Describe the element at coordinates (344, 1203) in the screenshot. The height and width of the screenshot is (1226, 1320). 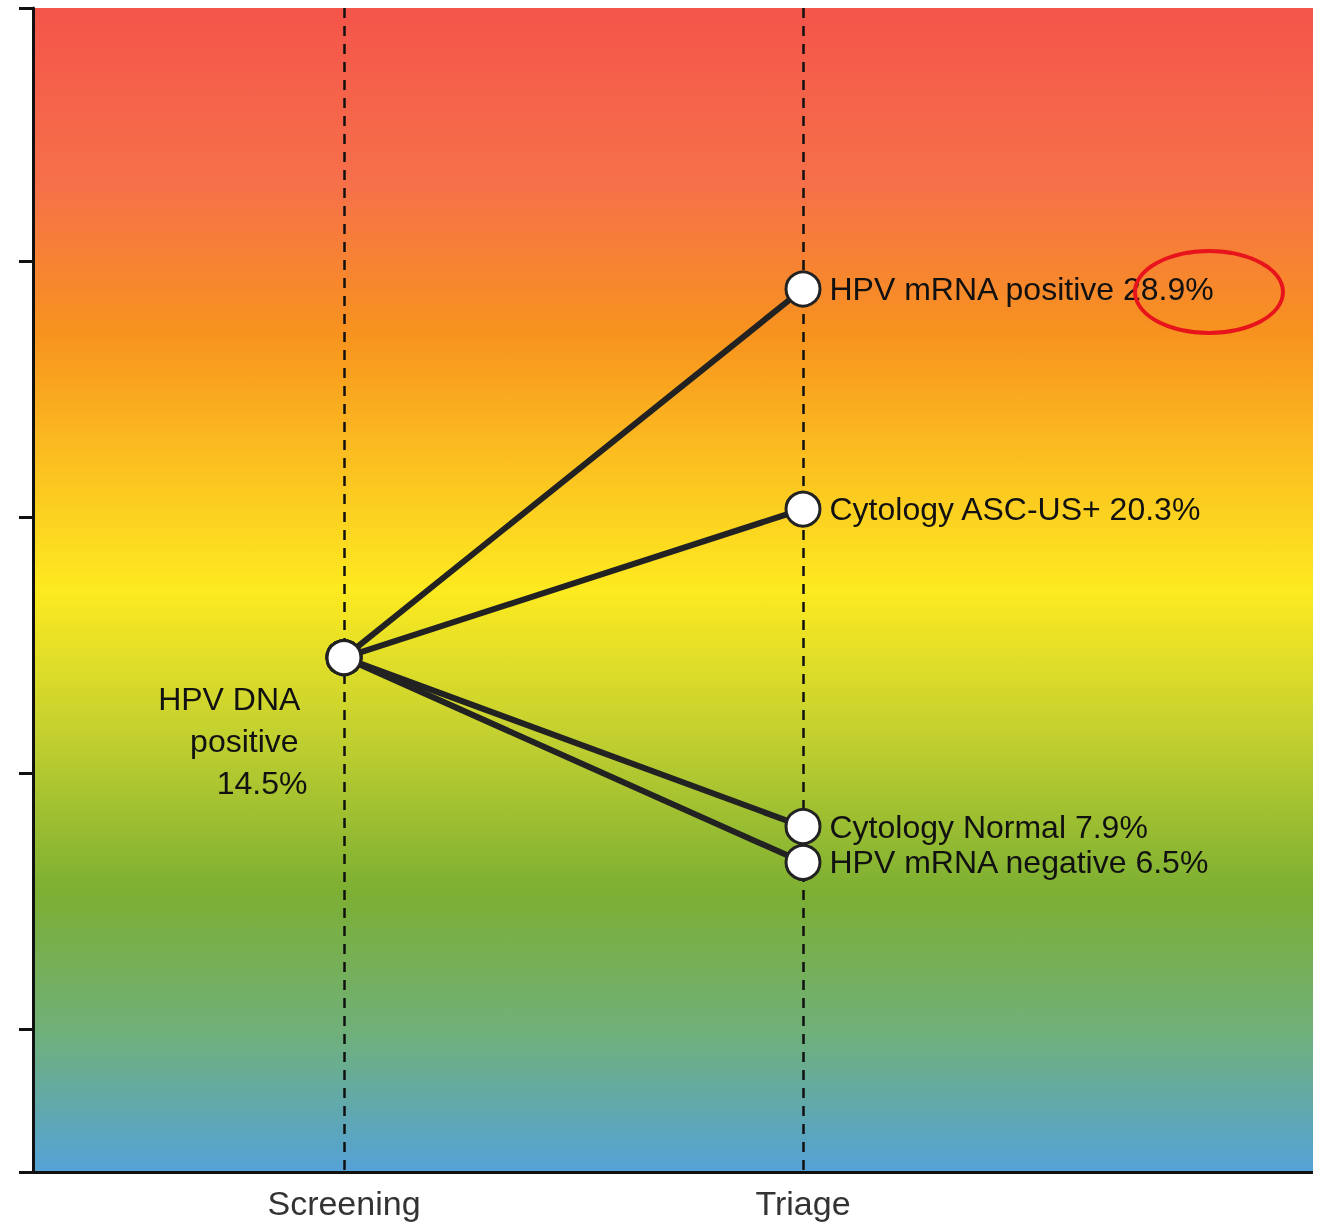
I see `x-tick-label: Screening` at that location.